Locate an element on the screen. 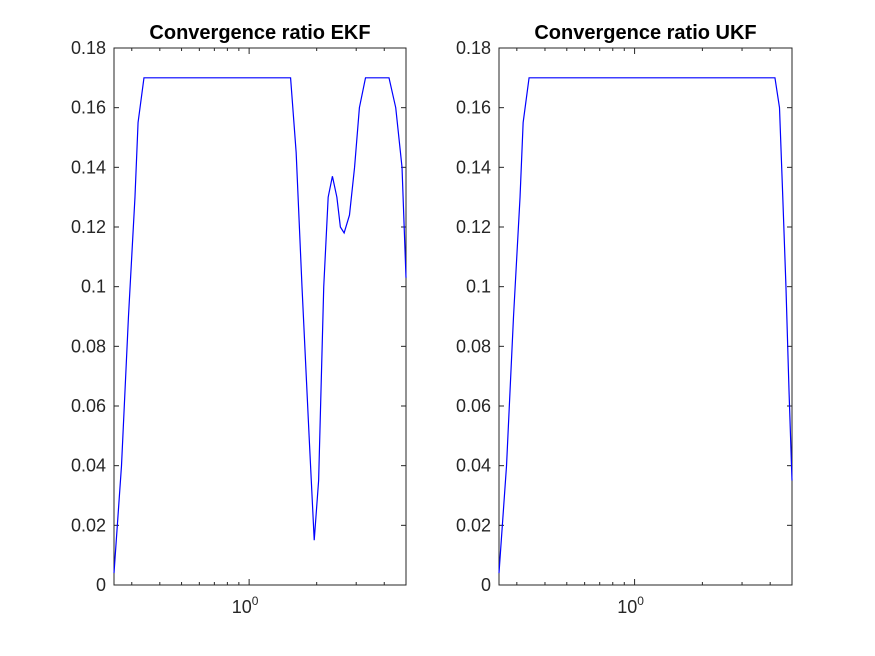 This screenshot has width=875, height=656. chart-title-ukf: Convergence ratio UKF is located at coordinates (645, 33).